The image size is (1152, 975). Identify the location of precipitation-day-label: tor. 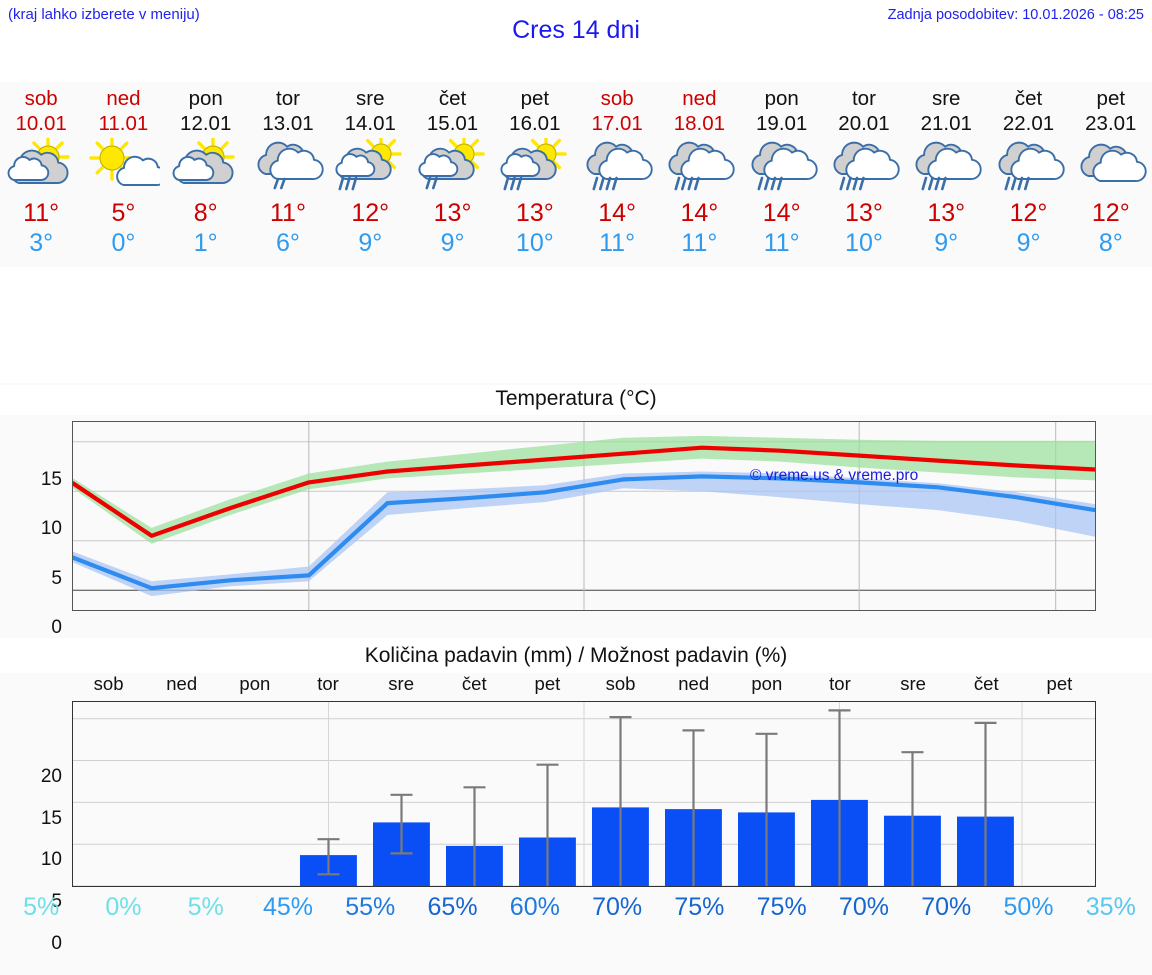
(328, 683).